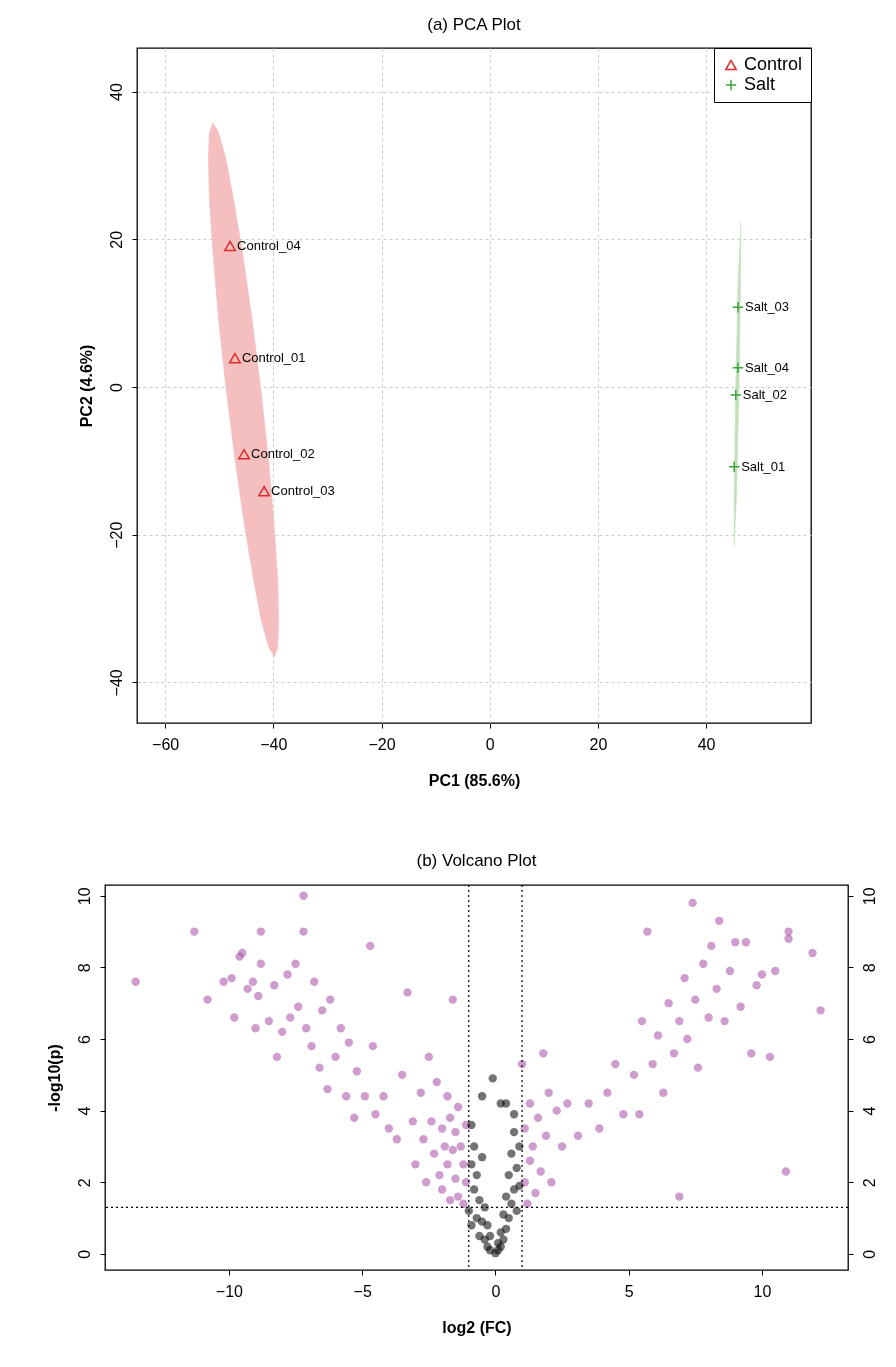  I want to click on y2-tick-label: 6, so click(869, 1039).